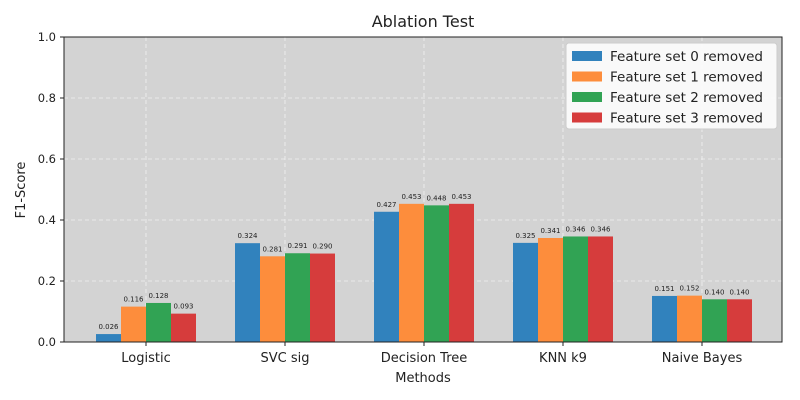 This screenshot has height=400, width=800. Describe the element at coordinates (297, 246) in the screenshot. I see `data-label: 0.291` at that location.